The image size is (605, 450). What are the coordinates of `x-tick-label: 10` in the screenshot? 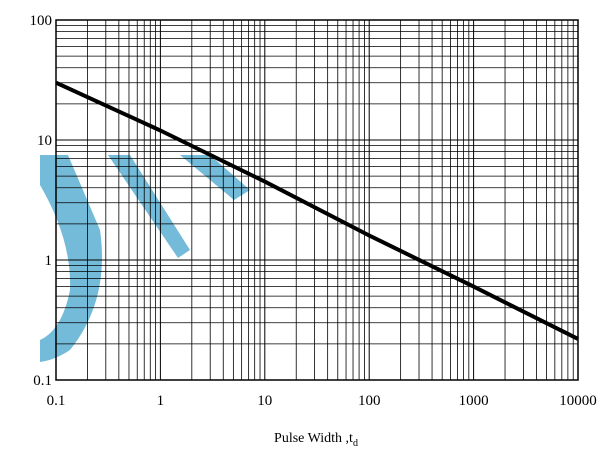 It's located at (264, 401).